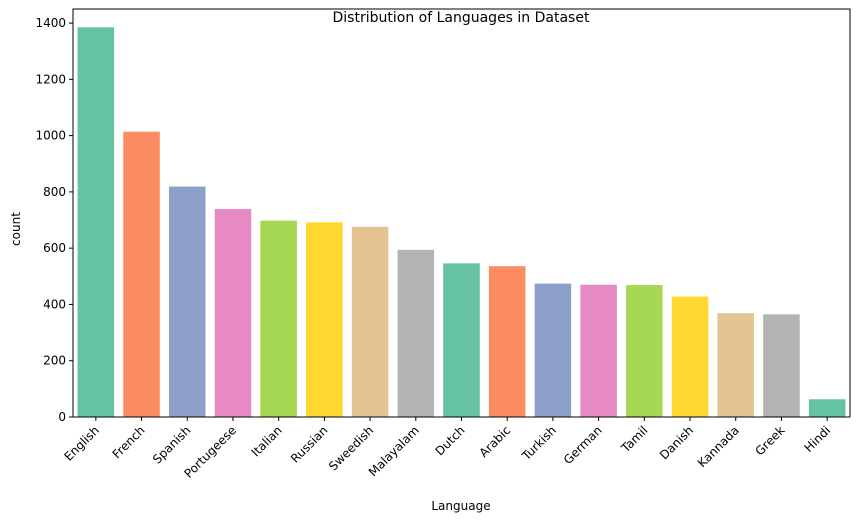  Describe the element at coordinates (278, 318) in the screenshot. I see `bar-italian` at that location.